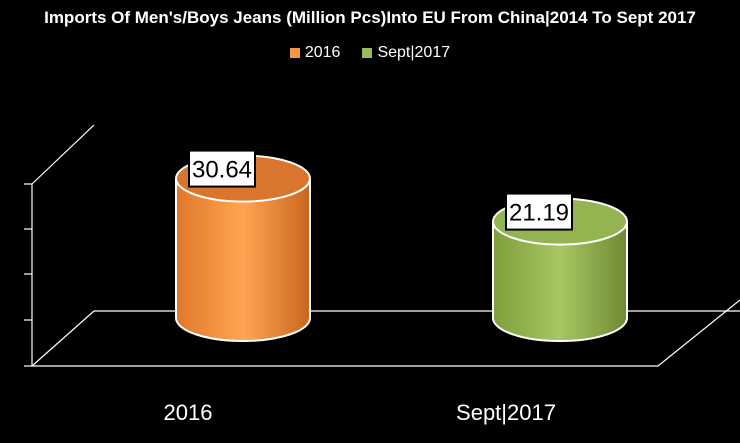 Image resolution: width=740 pixels, height=443 pixels. I want to click on legend: 2016 Sept|2017, so click(370, 53).